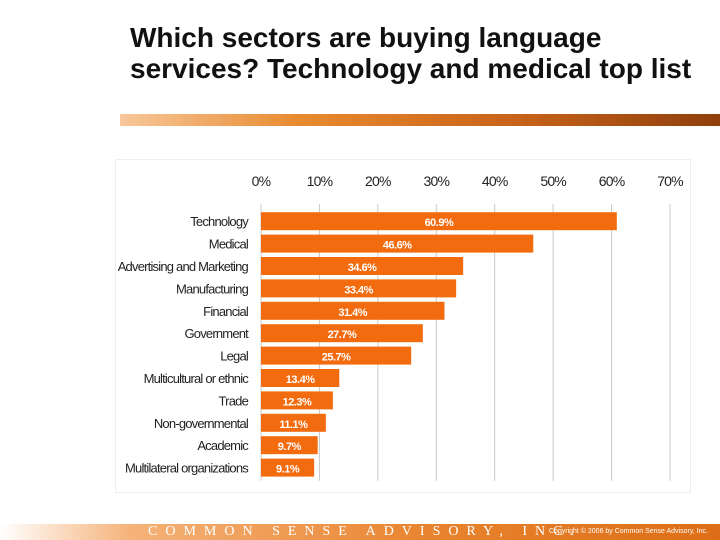 The image size is (720, 540). I want to click on category-label: Academic, so click(223, 445).